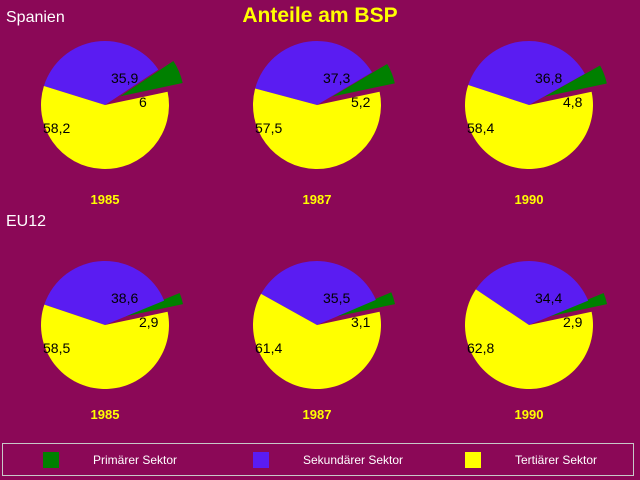 The image size is (640, 480). Describe the element at coordinates (261, 460) in the screenshot. I see `legend-swatch-secondary` at that location.